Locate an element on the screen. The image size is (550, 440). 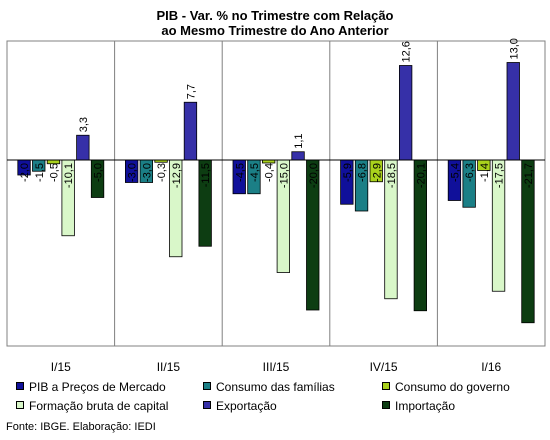
x-tick-label: IV/15 is located at coordinates (384, 367).